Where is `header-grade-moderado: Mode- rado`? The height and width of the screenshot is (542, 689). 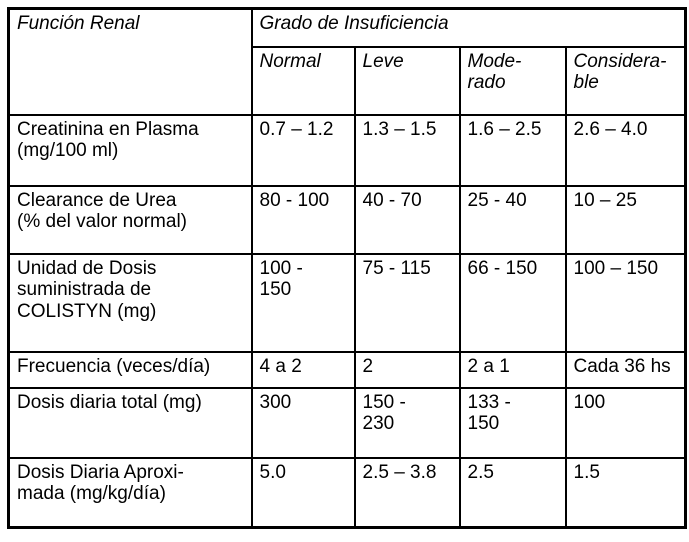
header-grade-moderado: Mode- rado is located at coordinates (512, 80).